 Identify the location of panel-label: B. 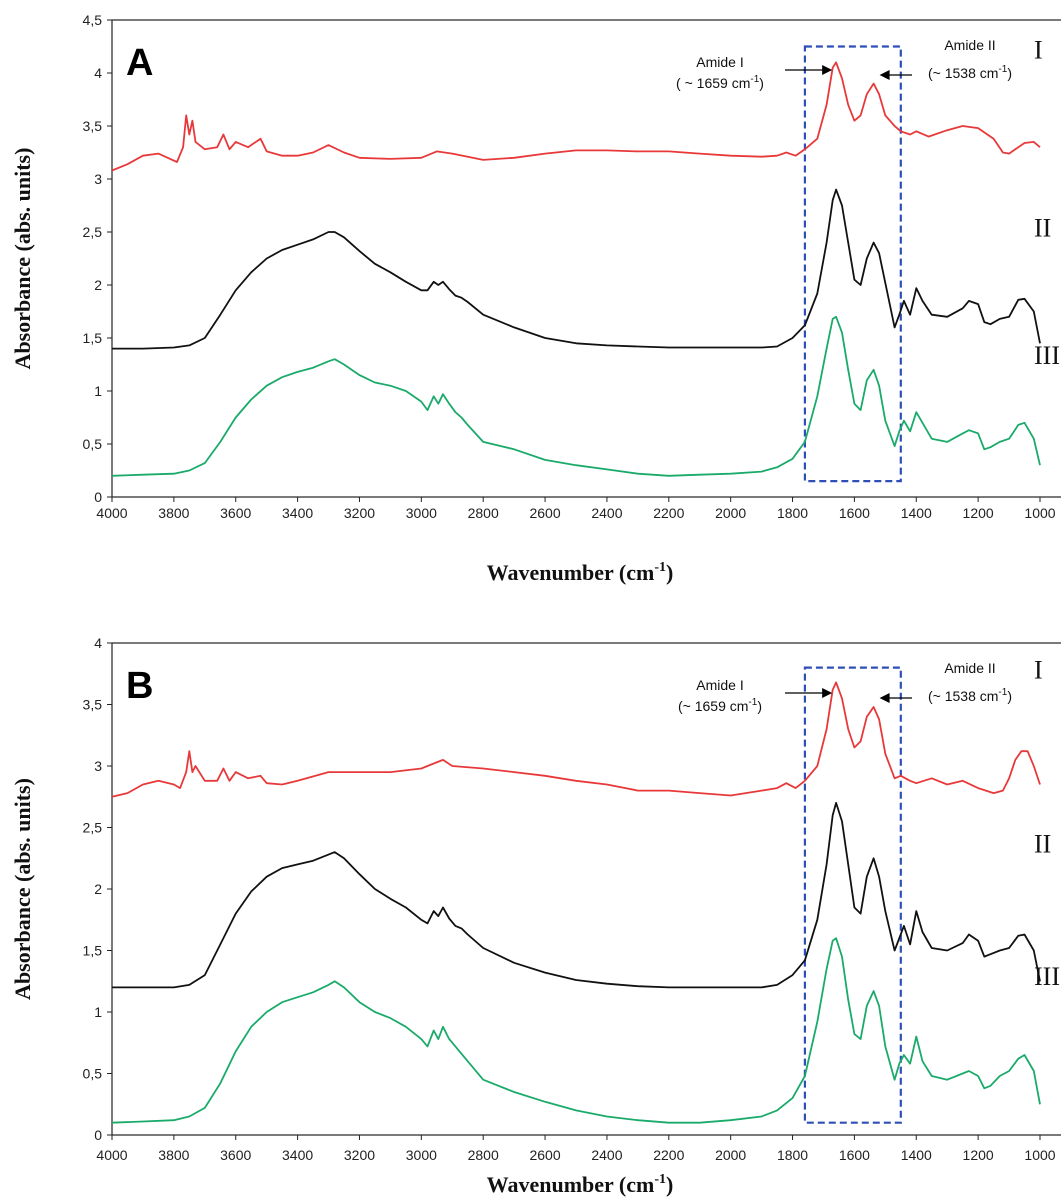
(139, 686).